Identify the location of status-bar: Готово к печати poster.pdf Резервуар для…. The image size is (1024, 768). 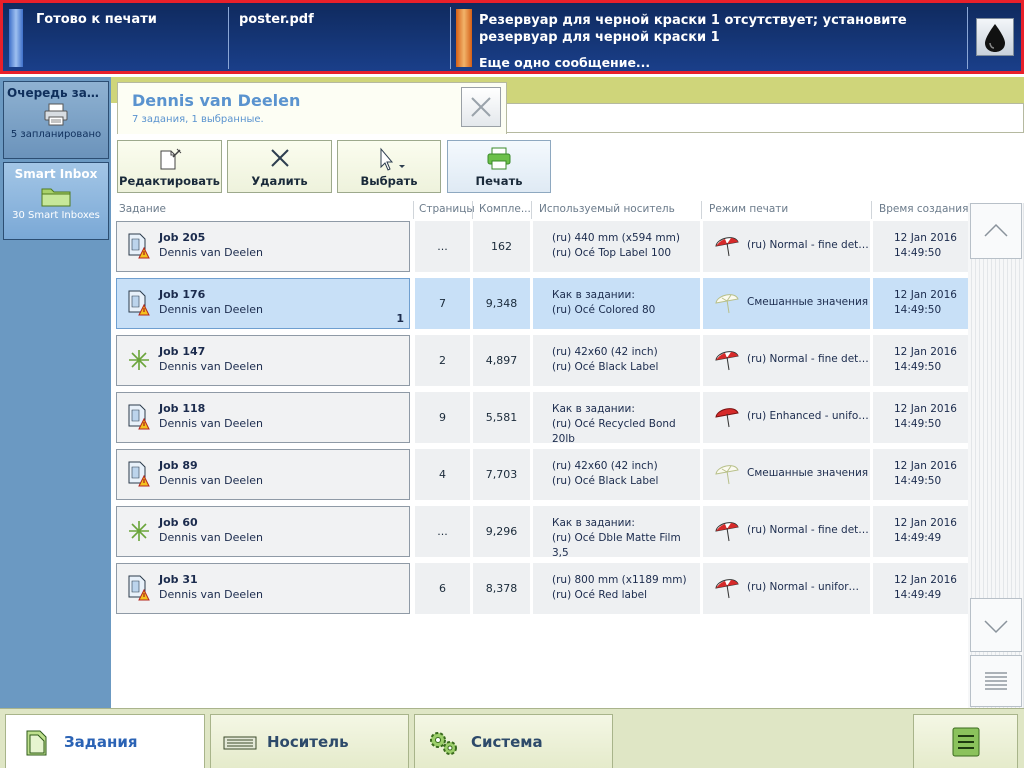
(512, 37).